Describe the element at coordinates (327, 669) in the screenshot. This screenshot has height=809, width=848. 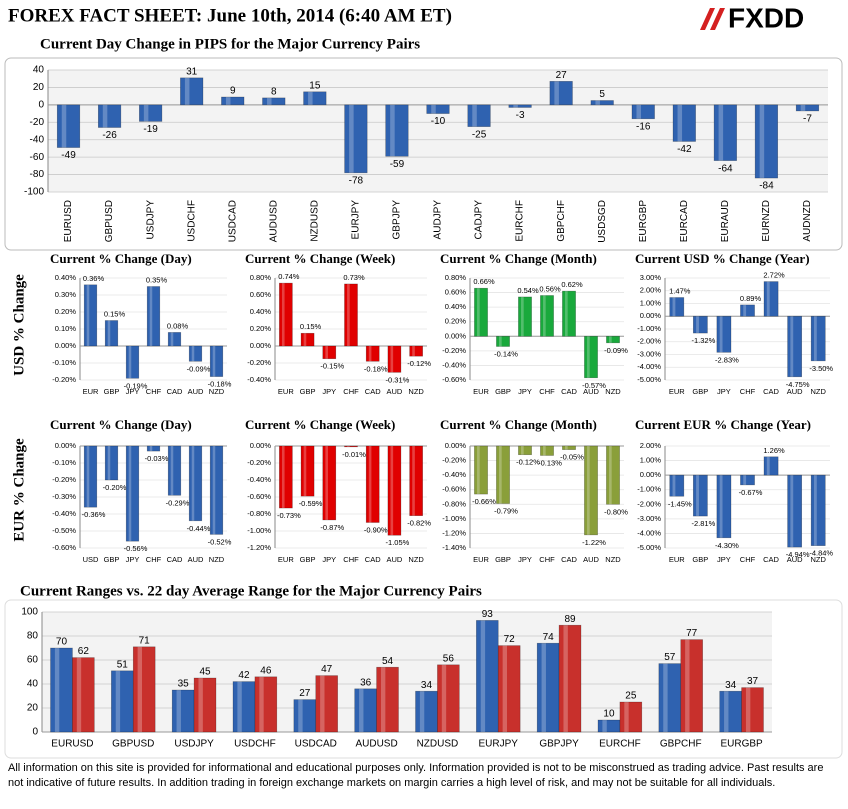
I see `data-label: 47` at that location.